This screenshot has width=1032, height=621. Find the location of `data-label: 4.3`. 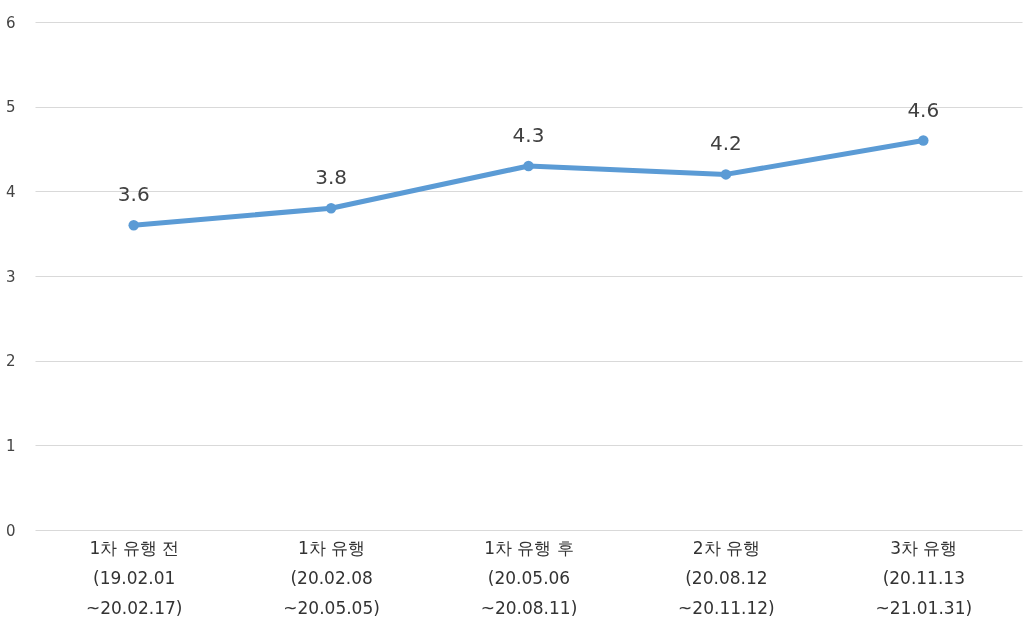

data-label: 4.3 is located at coordinates (528, 134).